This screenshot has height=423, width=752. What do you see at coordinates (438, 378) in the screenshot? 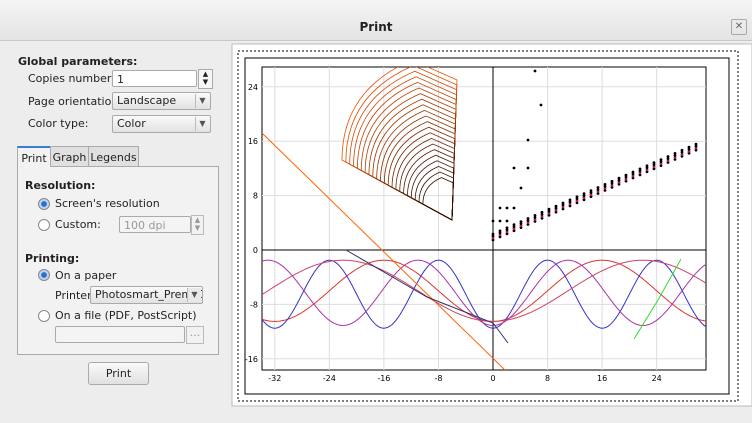
I see `x-tick-label: -8` at bounding box center [438, 378].